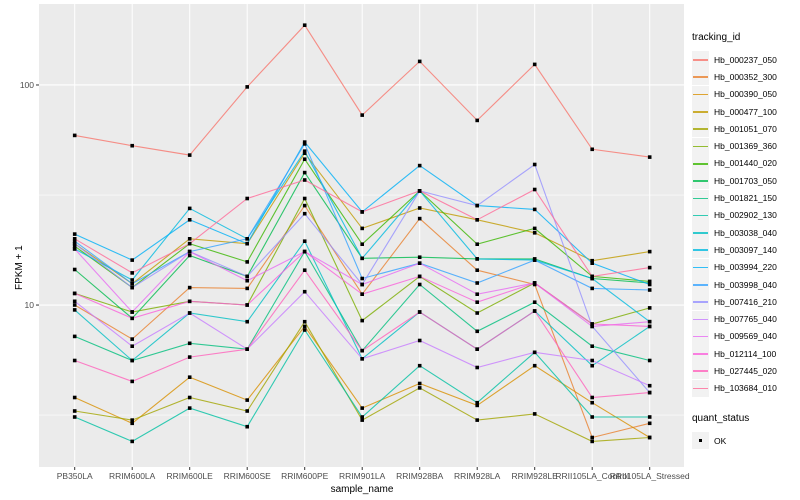  I want to click on legend-item-label: Hb_001821_150, so click(745, 198).